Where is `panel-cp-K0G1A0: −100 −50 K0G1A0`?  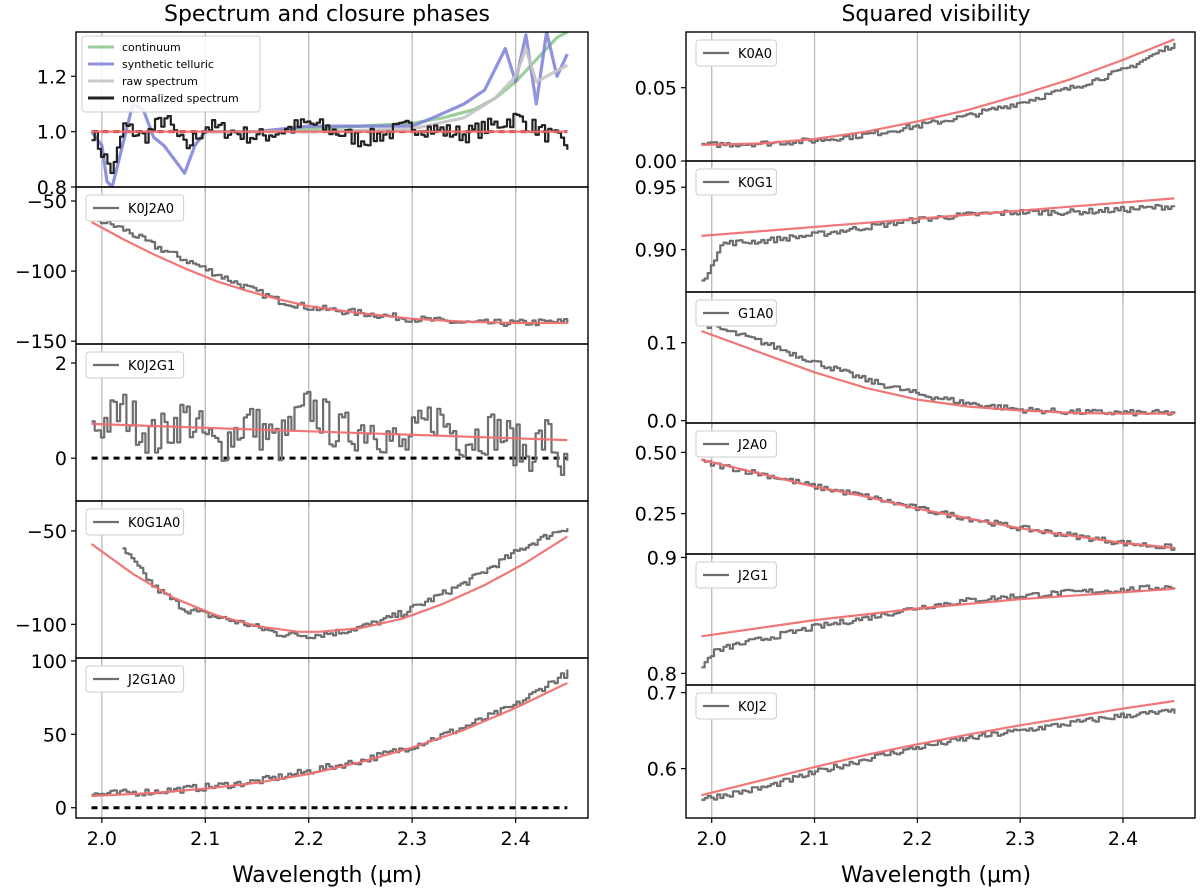
panel-cp-K0G1A0: −100 −50 K0G1A0 is located at coordinates (302, 581).